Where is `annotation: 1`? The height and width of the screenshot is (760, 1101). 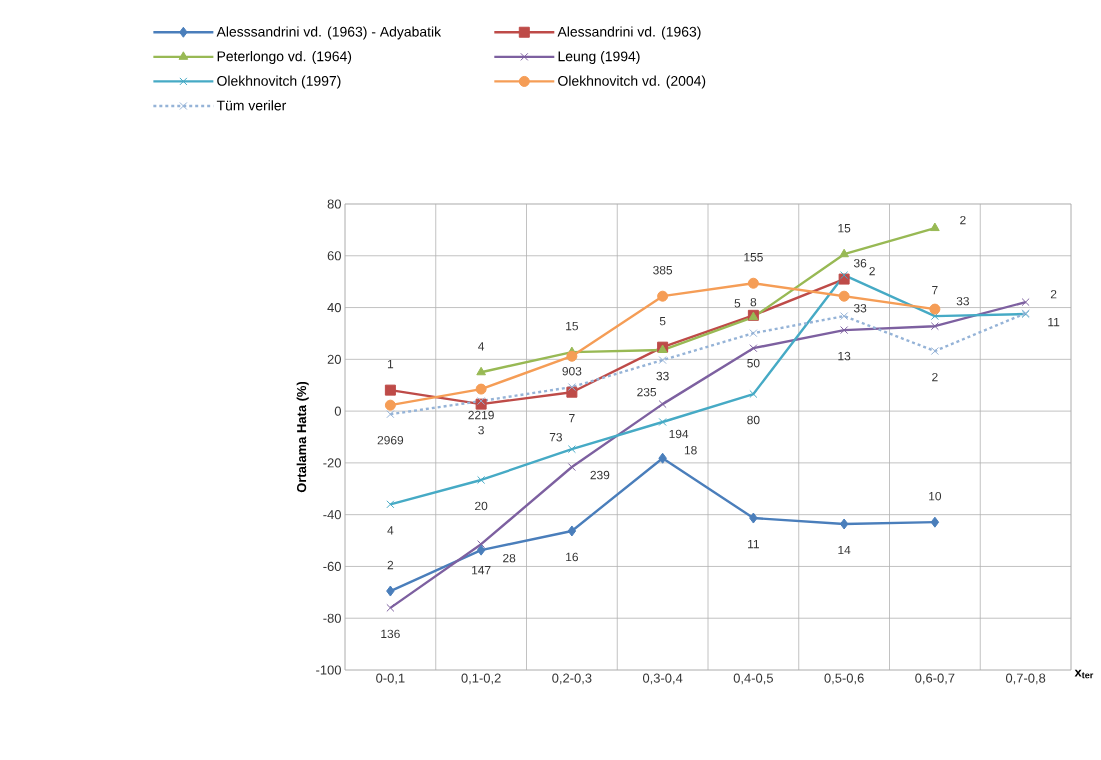 annotation: 1 is located at coordinates (390, 364).